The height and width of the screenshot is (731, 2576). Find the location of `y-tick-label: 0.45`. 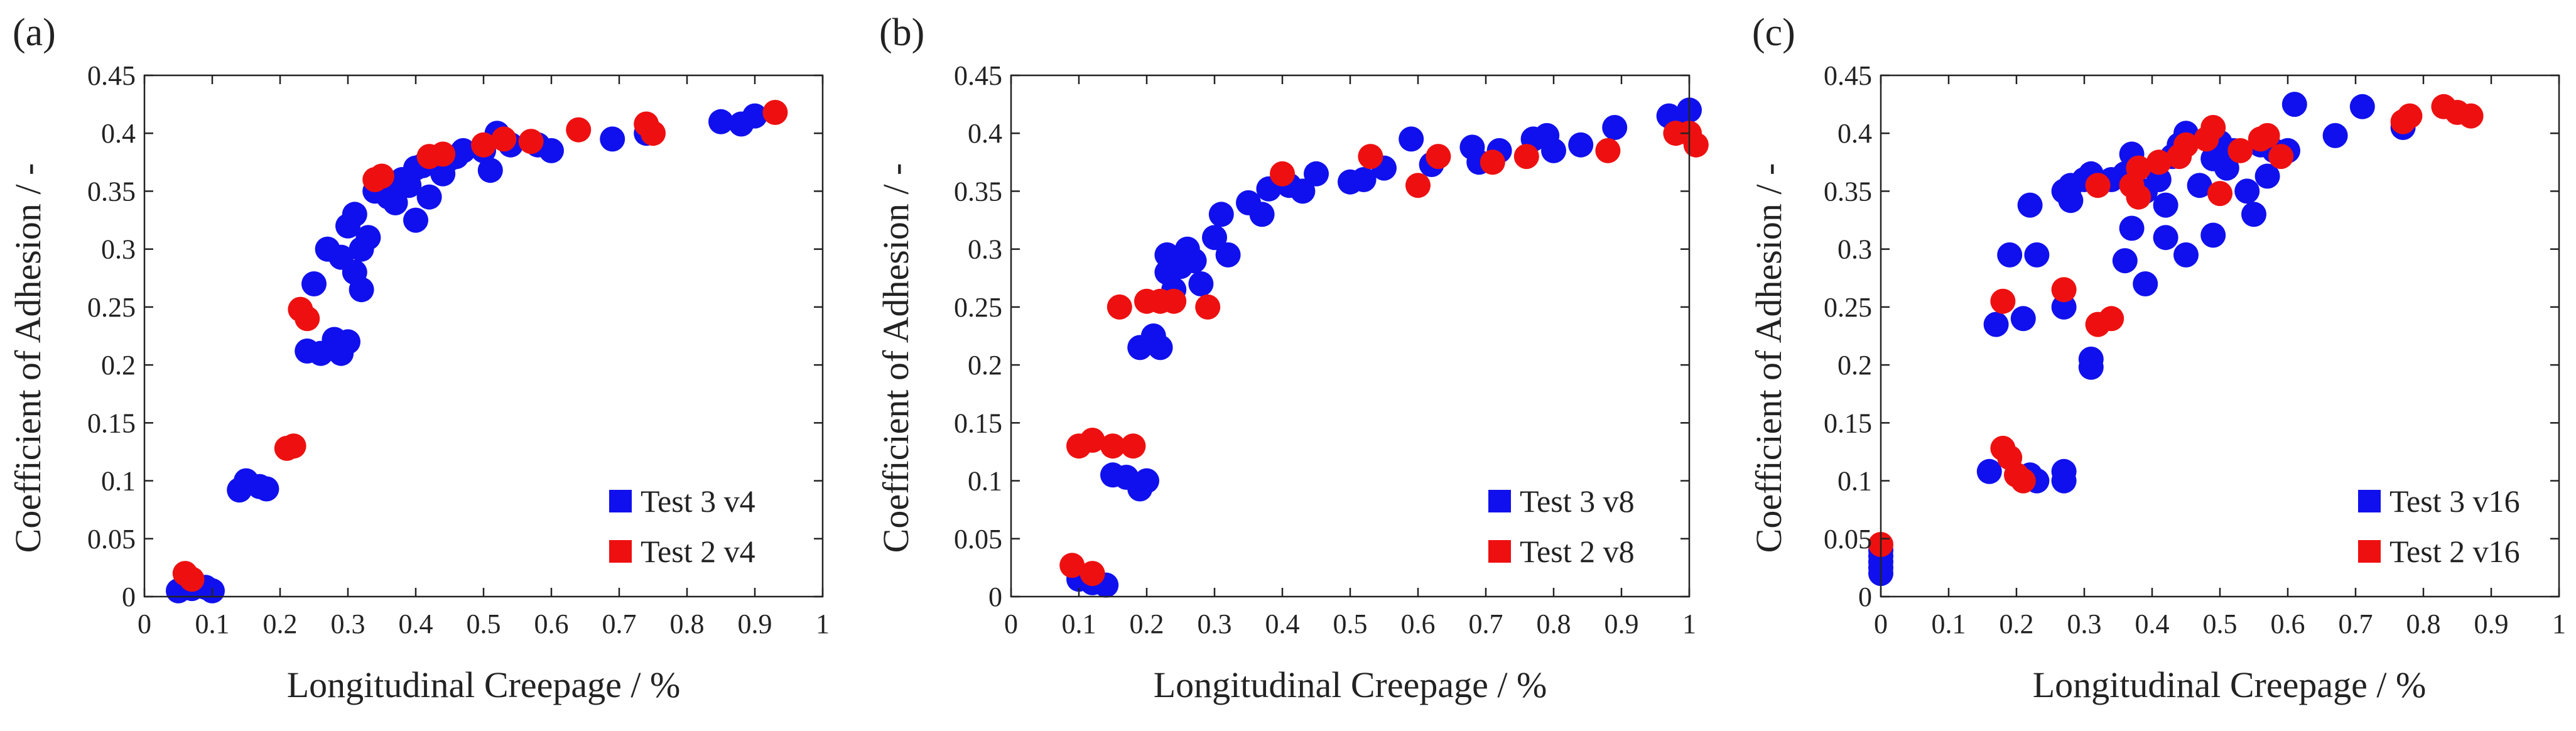

y-tick-label: 0.45 is located at coordinates (1848, 75).